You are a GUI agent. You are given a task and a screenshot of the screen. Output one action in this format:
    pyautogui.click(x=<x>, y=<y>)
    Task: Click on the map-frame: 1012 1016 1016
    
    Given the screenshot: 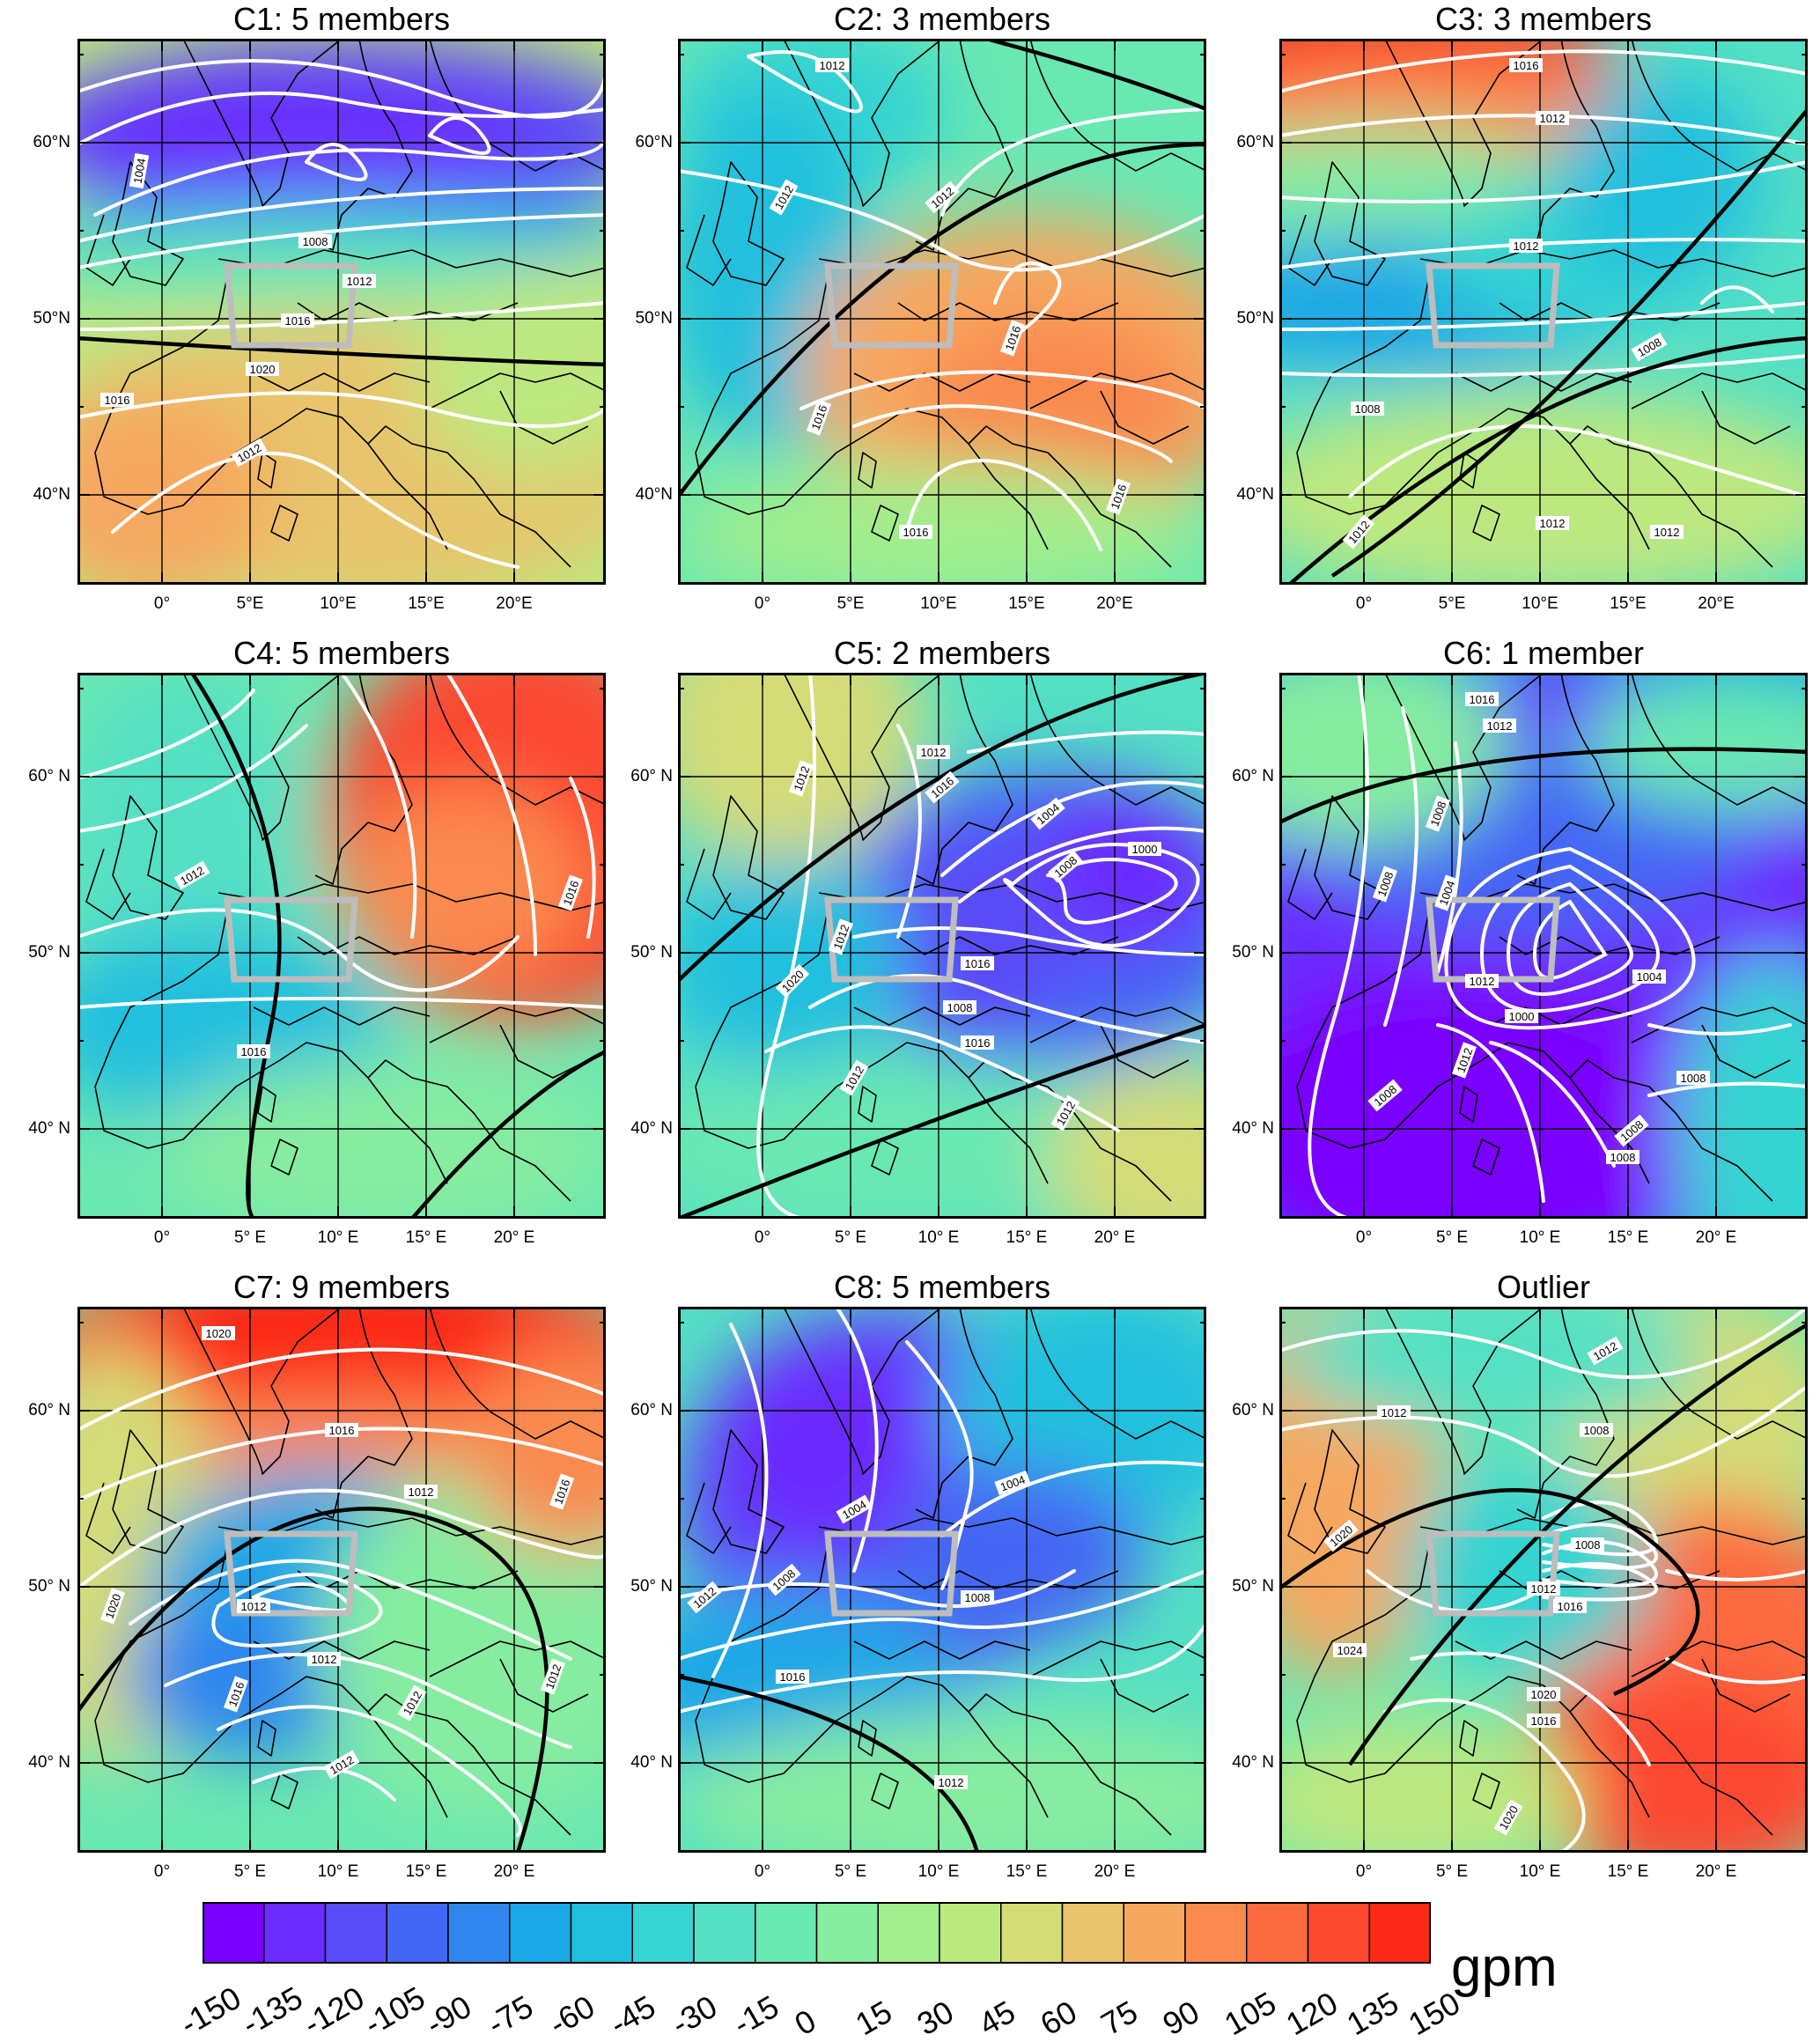 What is the action you would take?
    pyautogui.click(x=341, y=946)
    